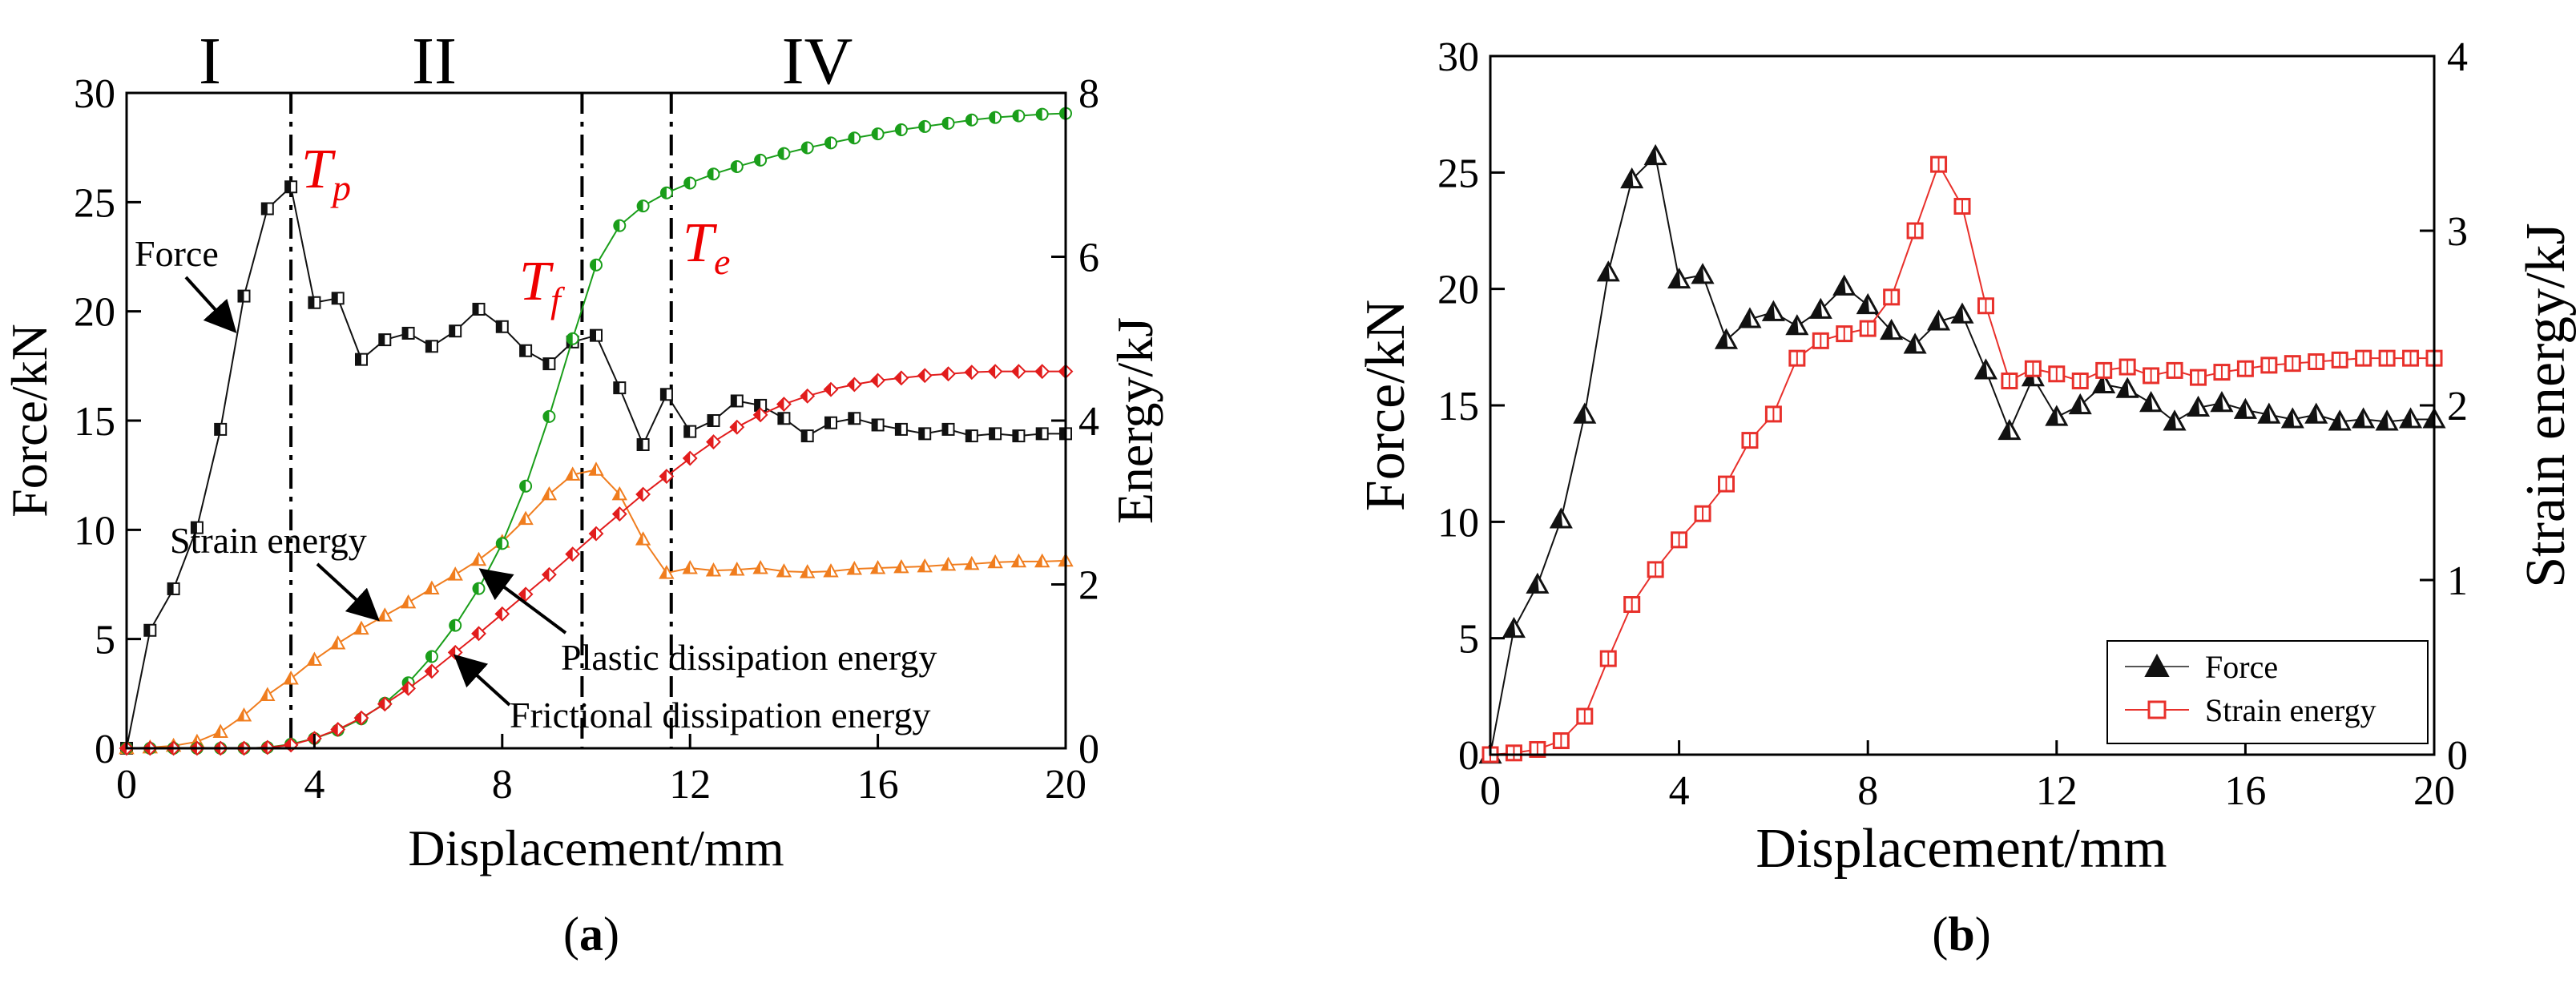  I want to click on panel-a-y-tick-label: 5, so click(105, 640).